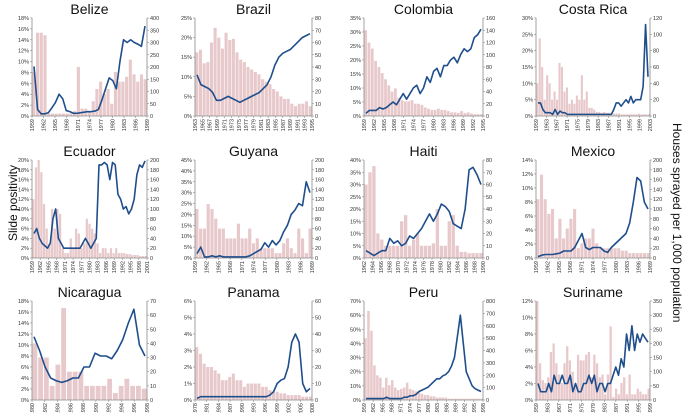  Describe the element at coordinates (219, 408) in the screenshot. I see `x-tick-label: 1984` at that location.